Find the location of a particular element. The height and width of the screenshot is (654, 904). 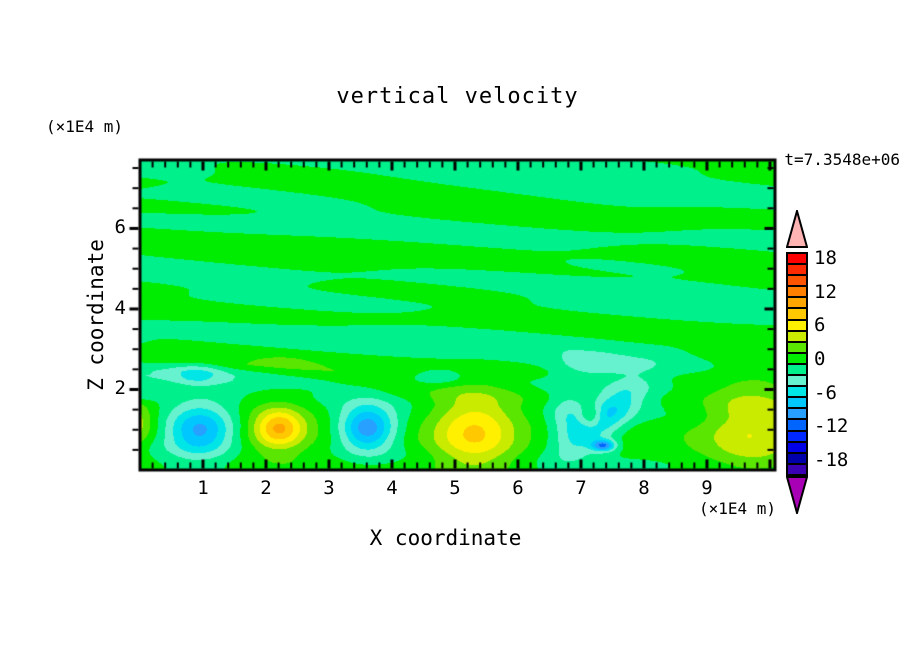

colorbar-tick-label: 12 is located at coordinates (825, 291).